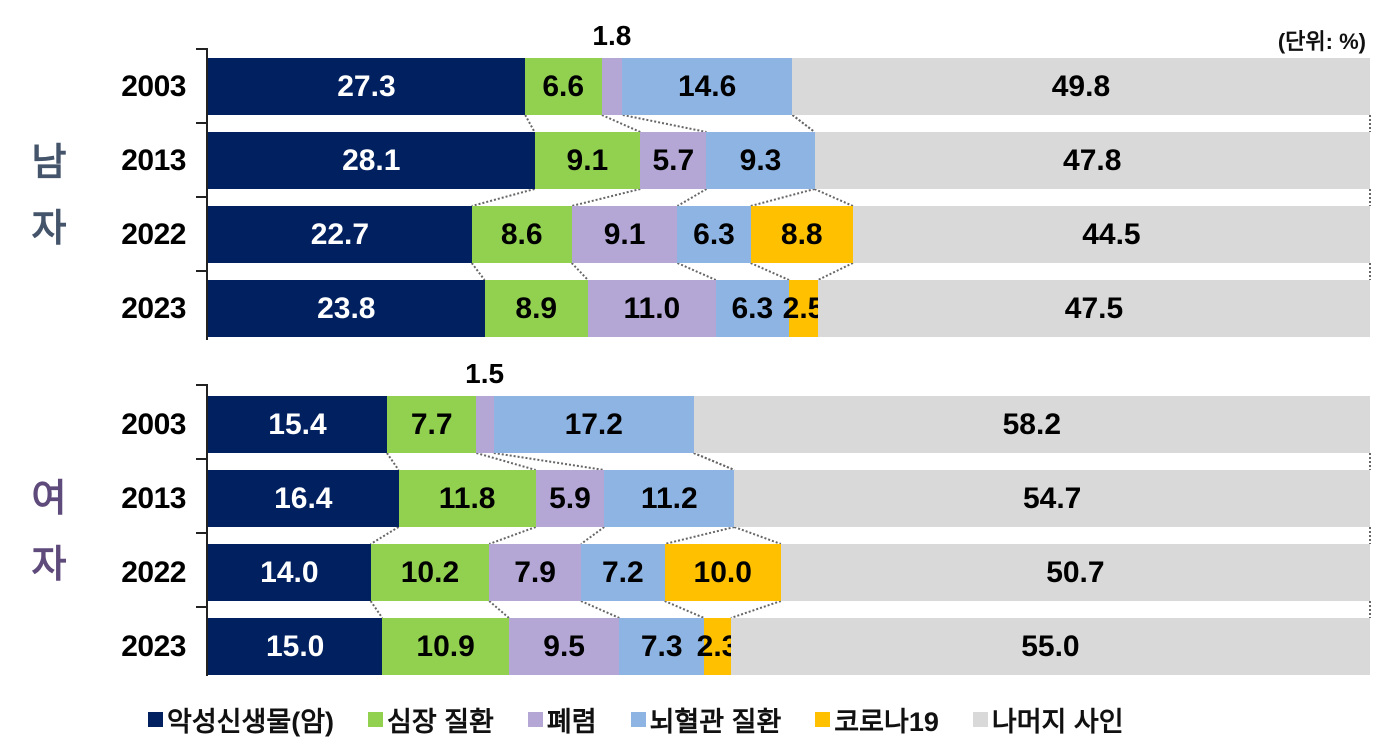  I want to click on stacked-bar: 27.3 6.6 14.6 49.8, so click(789, 86).